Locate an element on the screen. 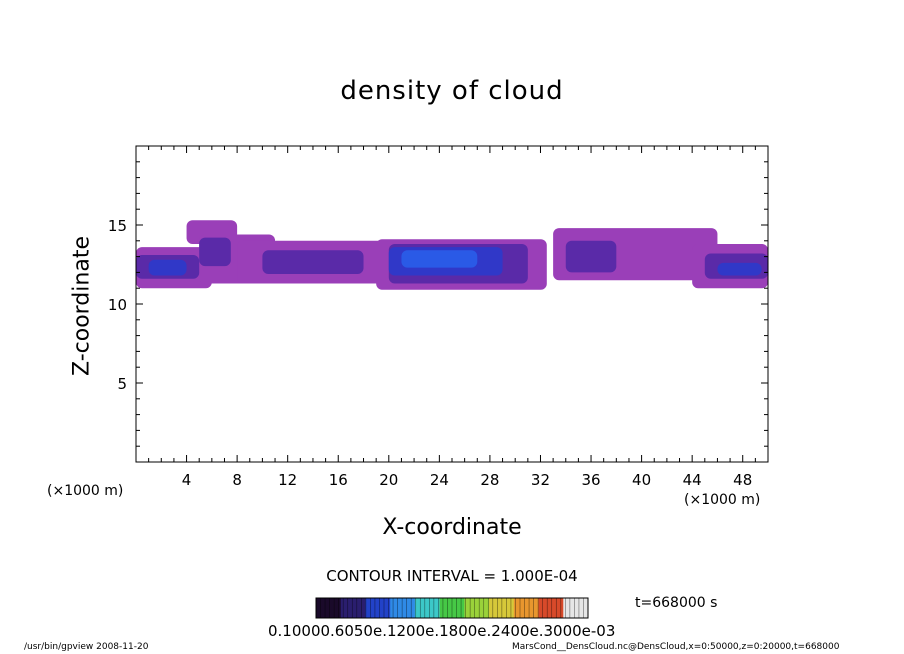 This screenshot has width=904, height=654. x-tick-label-4: 4 is located at coordinates (187, 480).